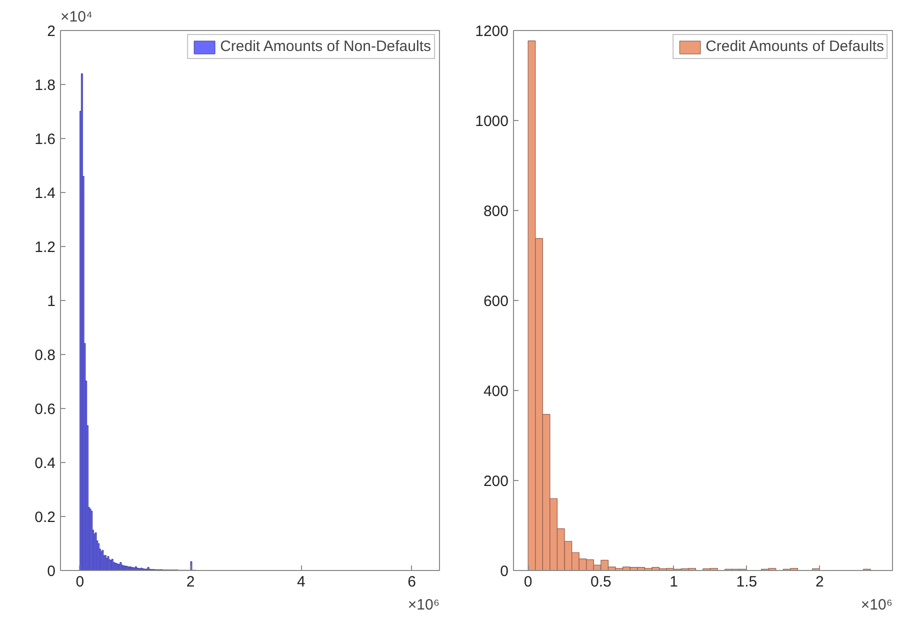 The width and height of the screenshot is (906, 626). I want to click on x-tick-label: 0.5, so click(601, 582).